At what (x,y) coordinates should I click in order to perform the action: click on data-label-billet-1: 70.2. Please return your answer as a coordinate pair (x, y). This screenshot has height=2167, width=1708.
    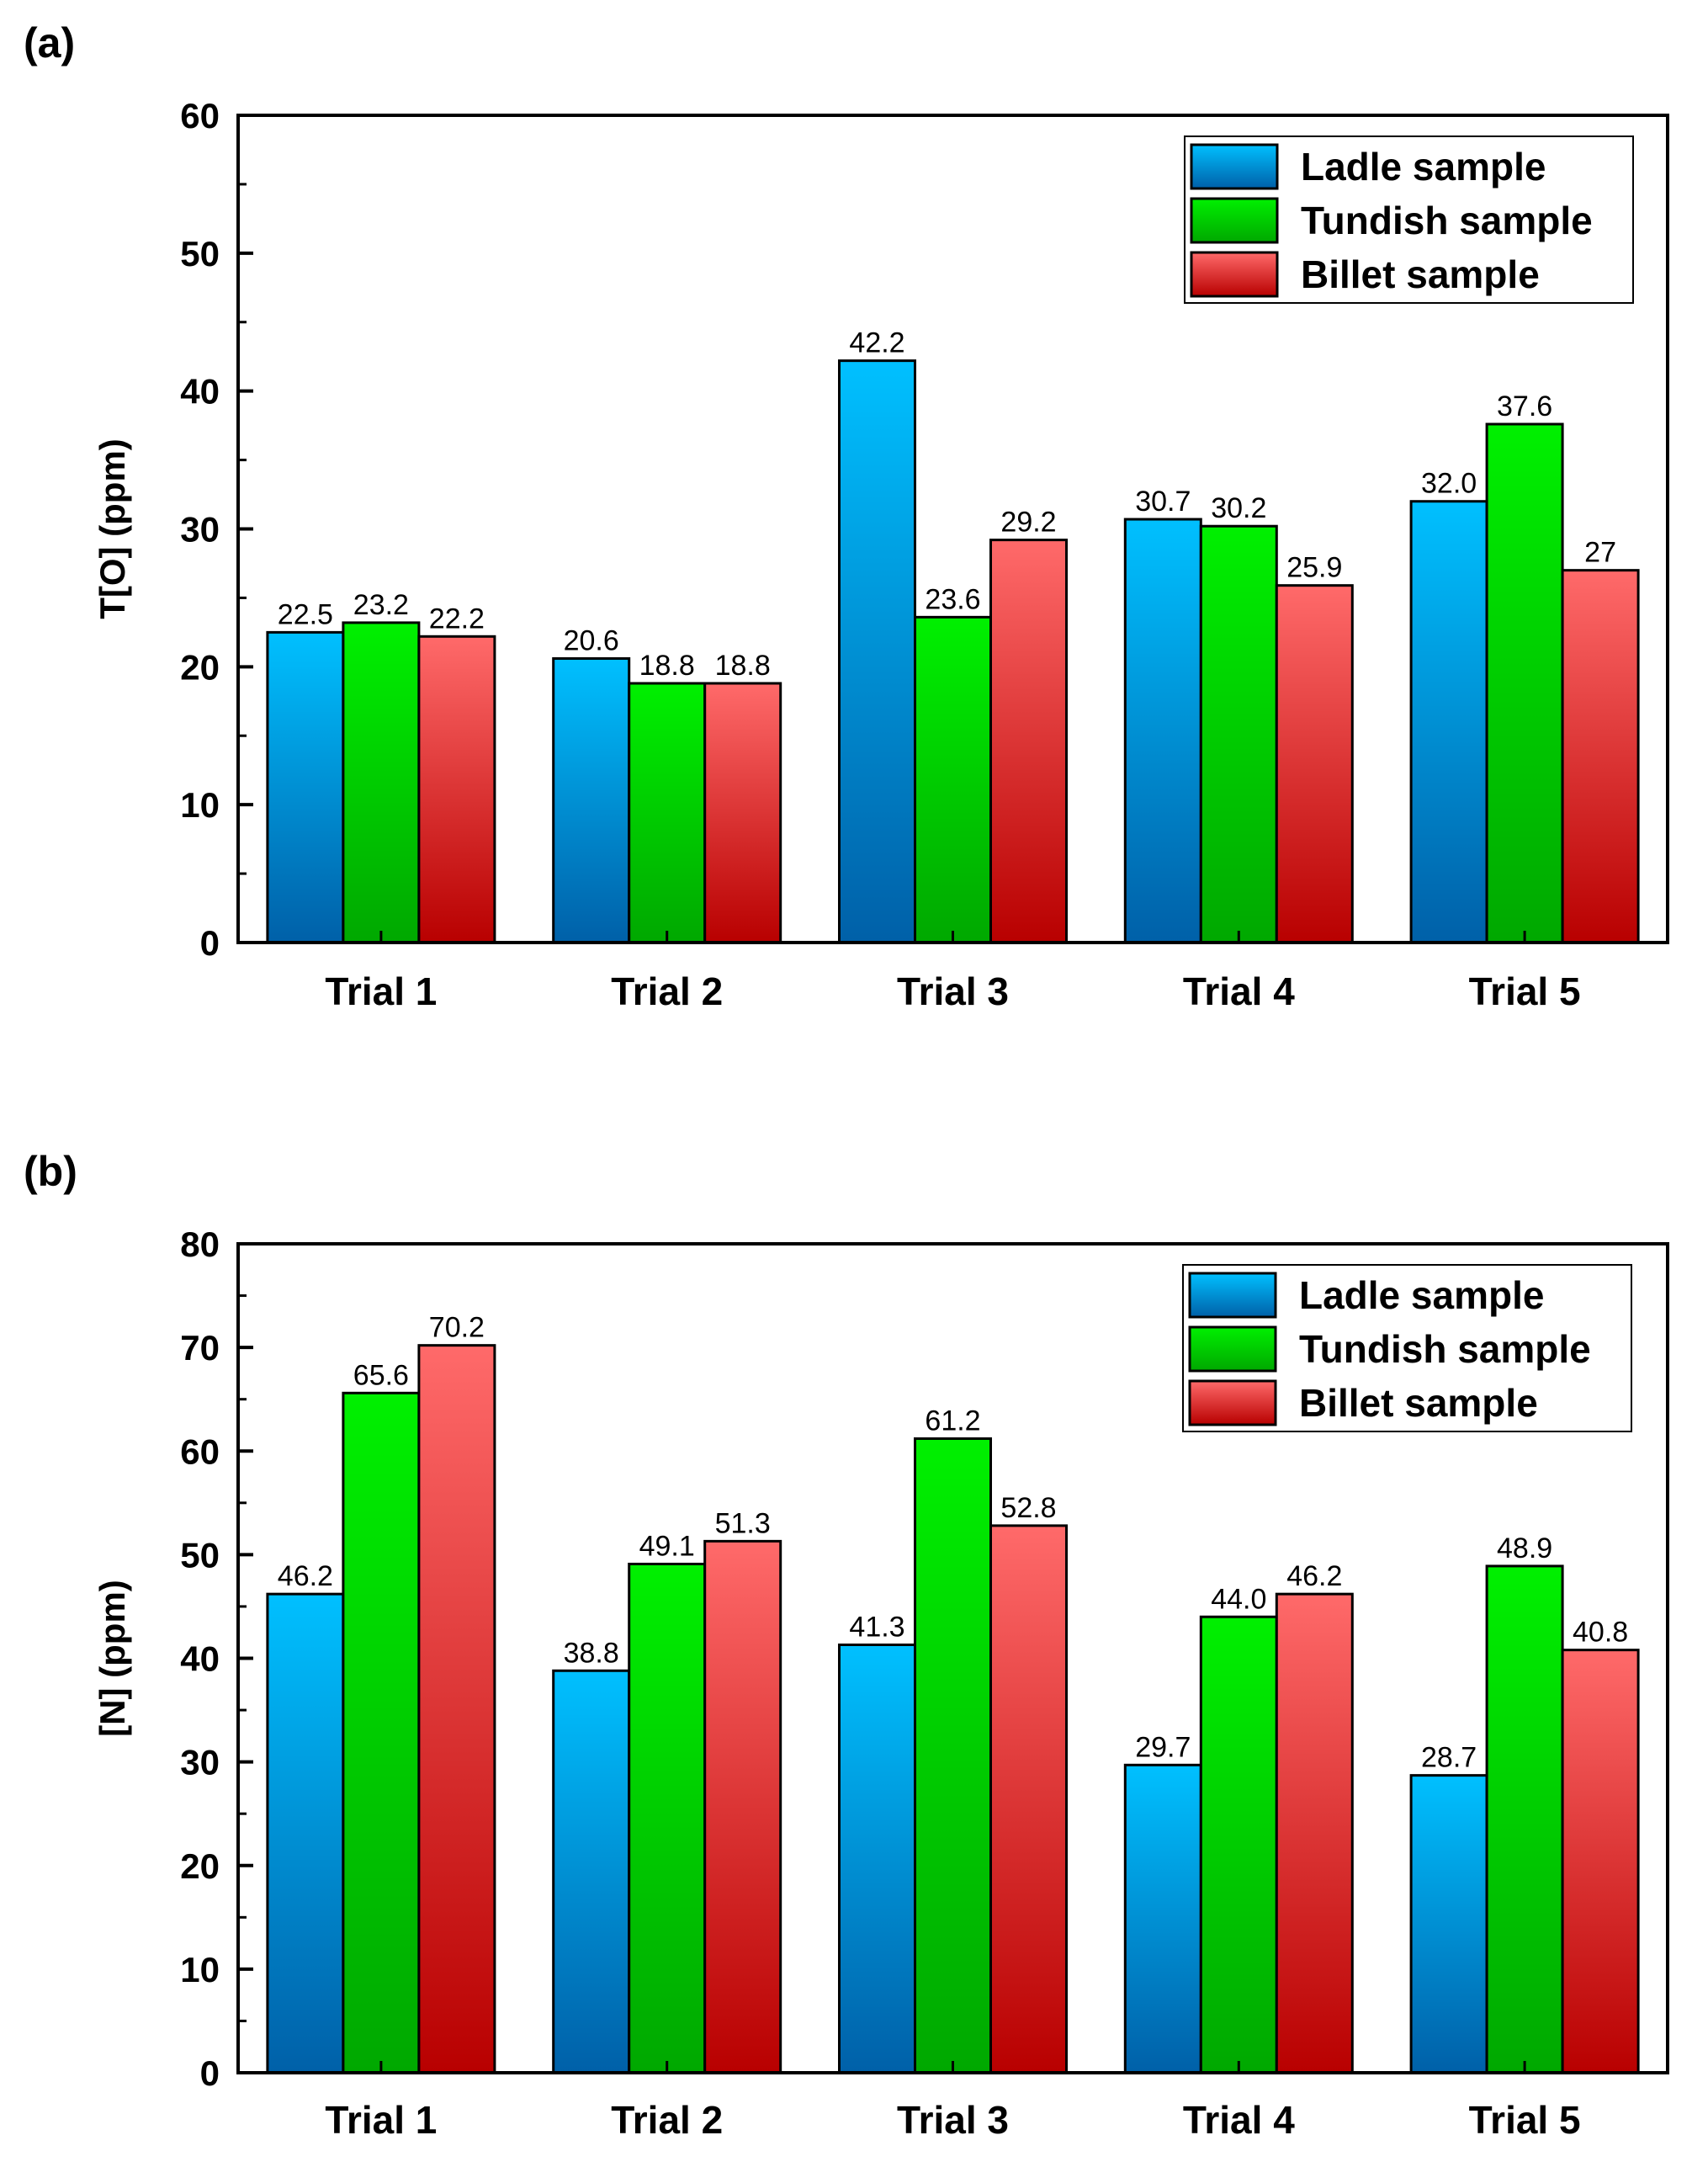
    Looking at the image, I should click on (457, 1328).